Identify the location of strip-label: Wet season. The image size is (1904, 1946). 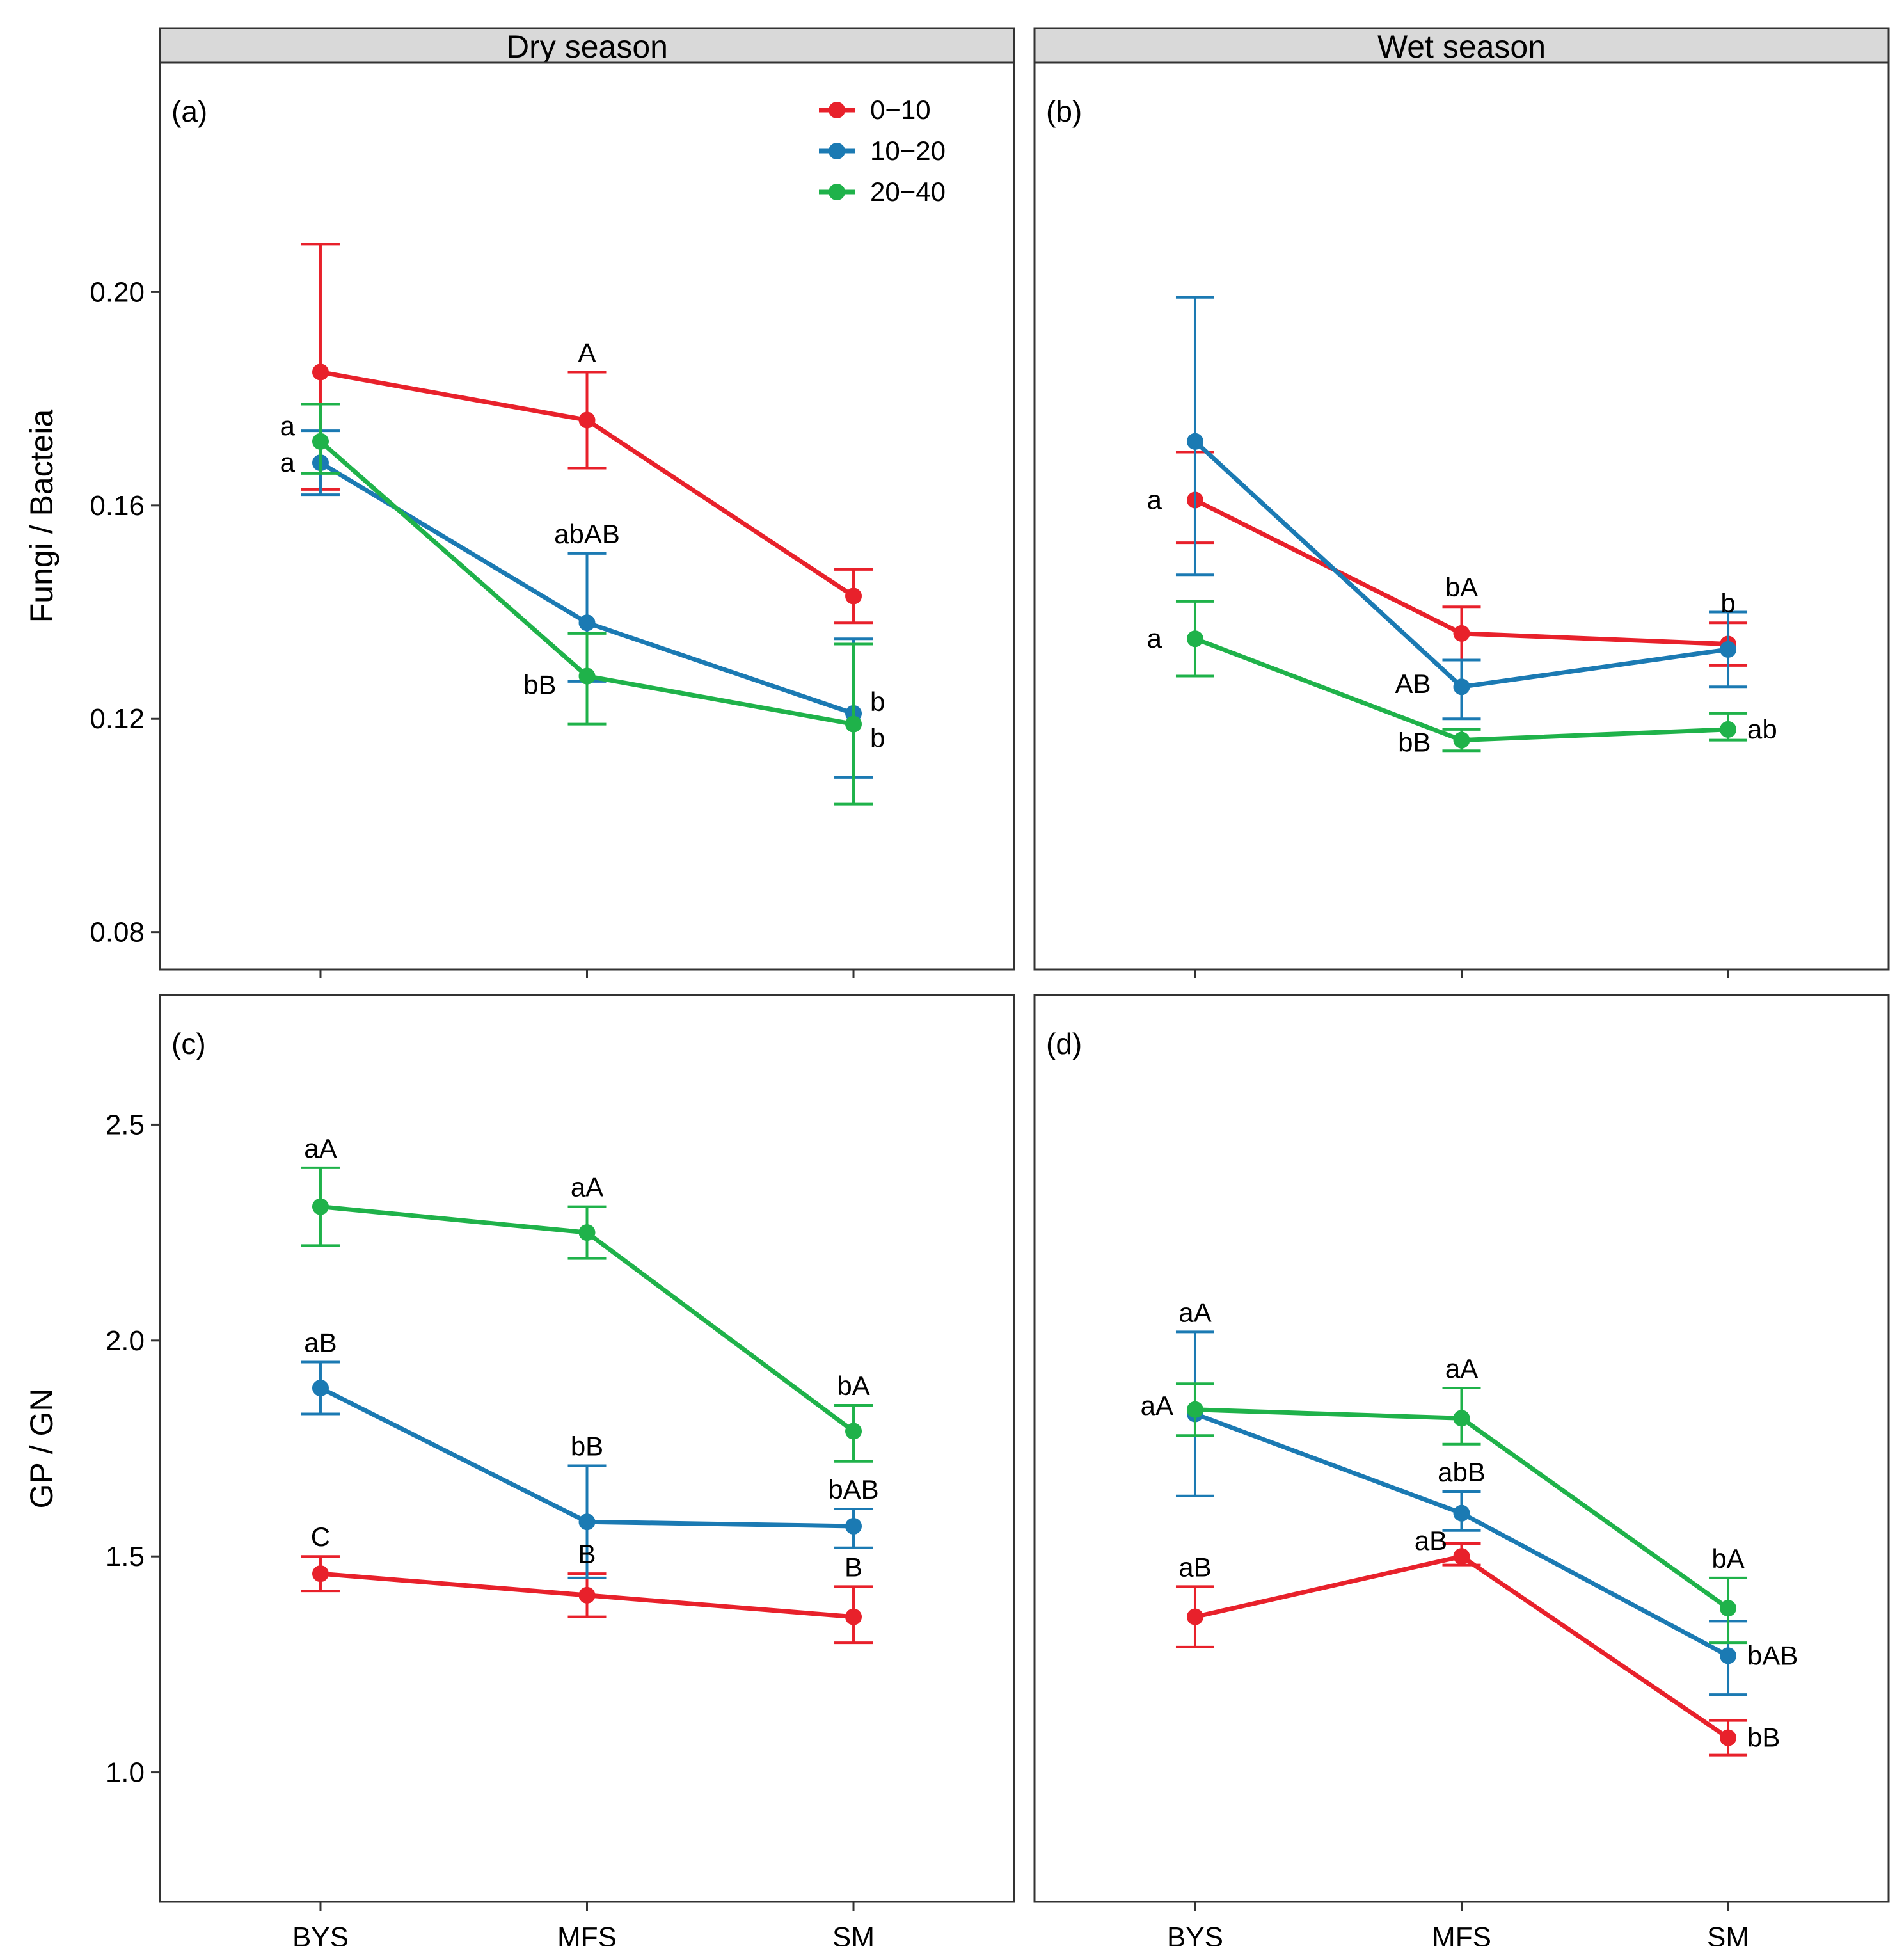
(1461, 47).